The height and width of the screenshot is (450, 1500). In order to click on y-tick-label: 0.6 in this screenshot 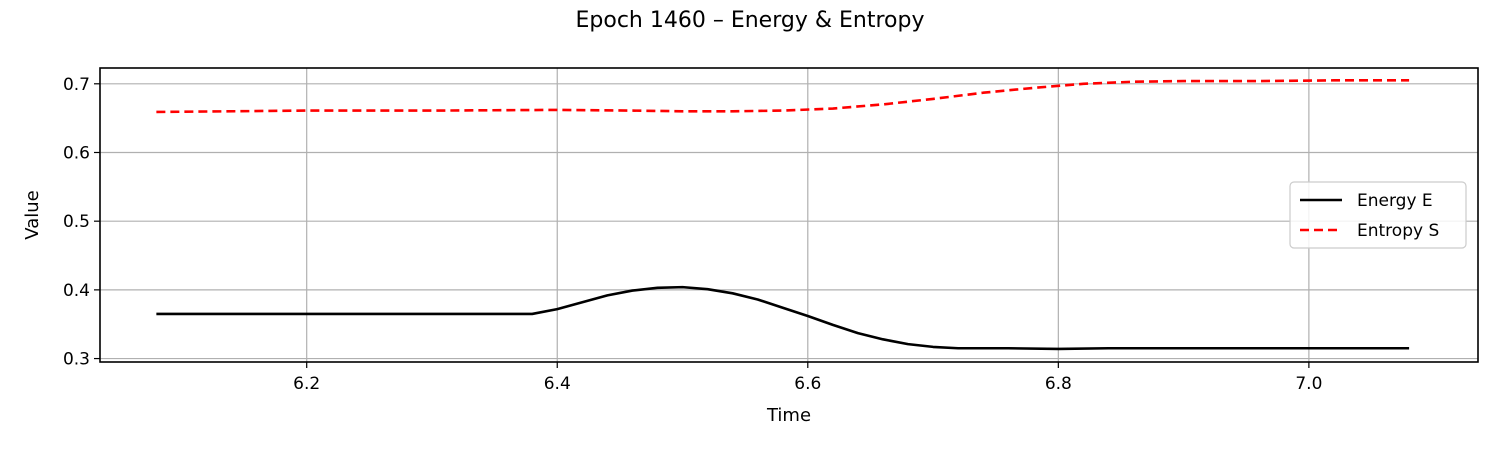, I will do `click(76, 153)`.